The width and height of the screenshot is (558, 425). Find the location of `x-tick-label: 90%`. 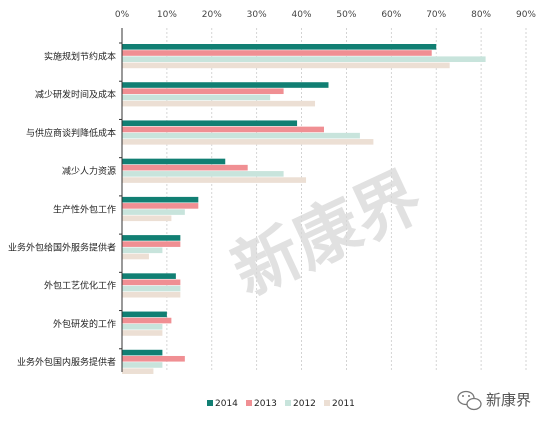

x-tick-label: 90% is located at coordinates (526, 15).